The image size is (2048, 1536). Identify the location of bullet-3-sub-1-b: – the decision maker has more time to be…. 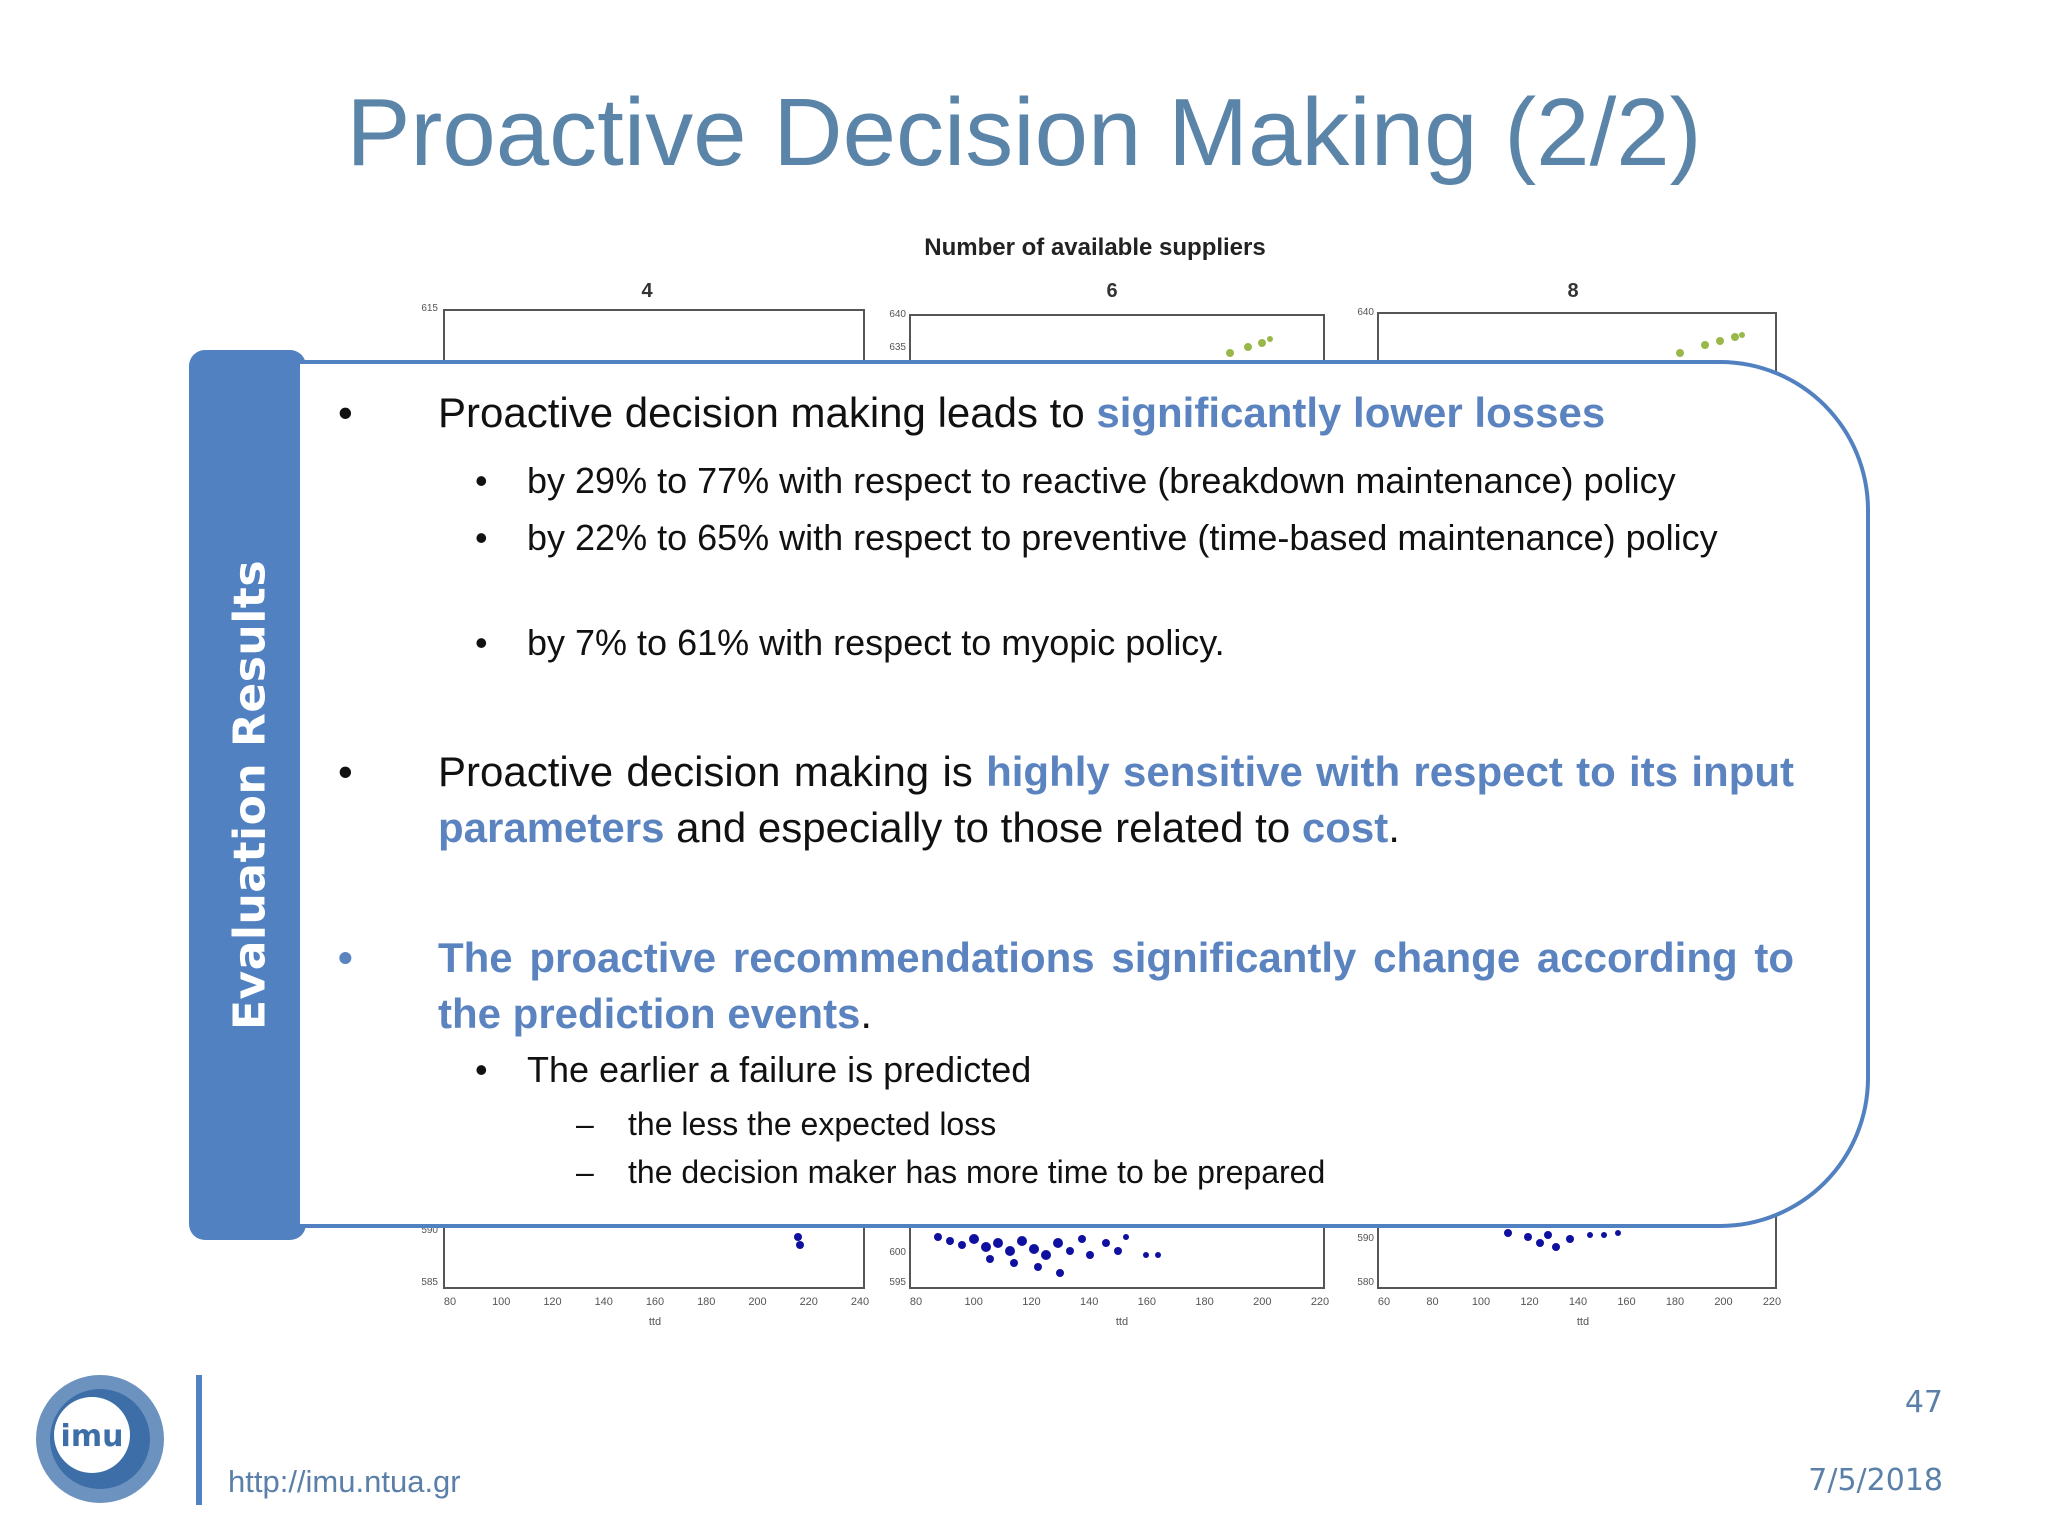
(1176, 1172).